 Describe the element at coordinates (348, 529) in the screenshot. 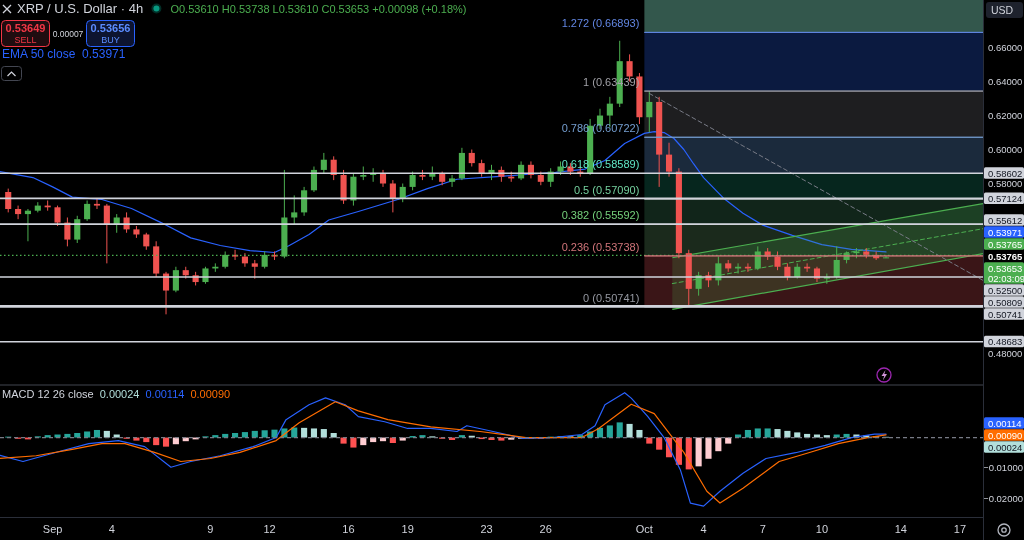

I see `x-tick-label: 16` at that location.